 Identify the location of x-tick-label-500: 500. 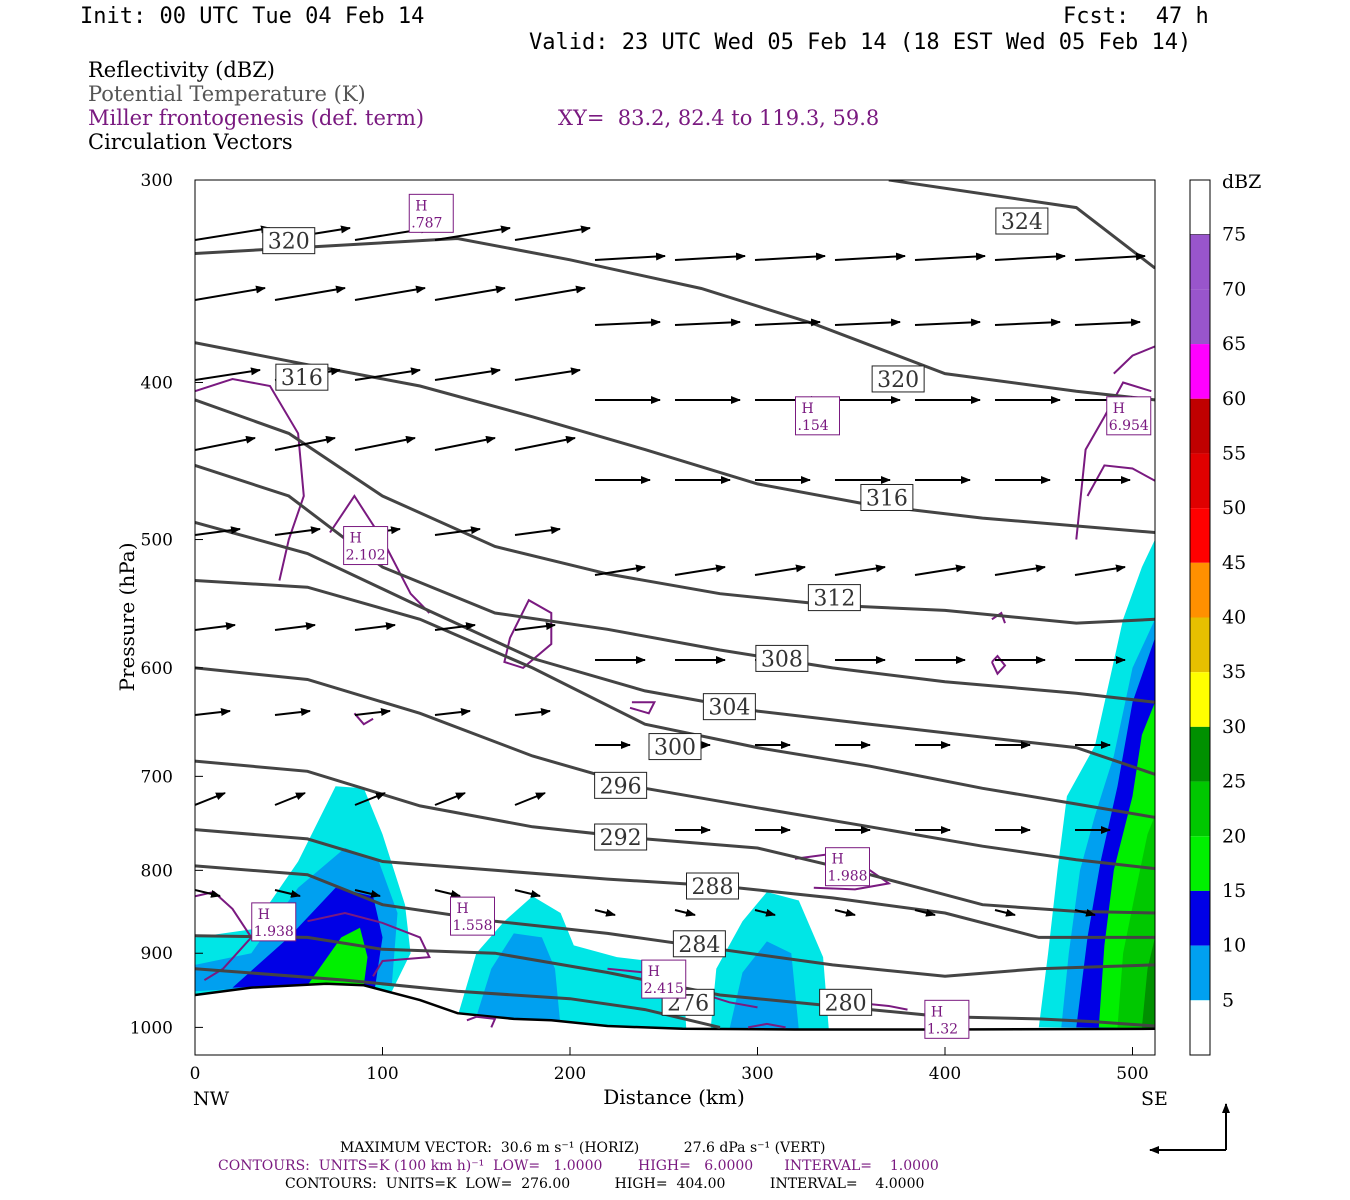
(1132, 1074).